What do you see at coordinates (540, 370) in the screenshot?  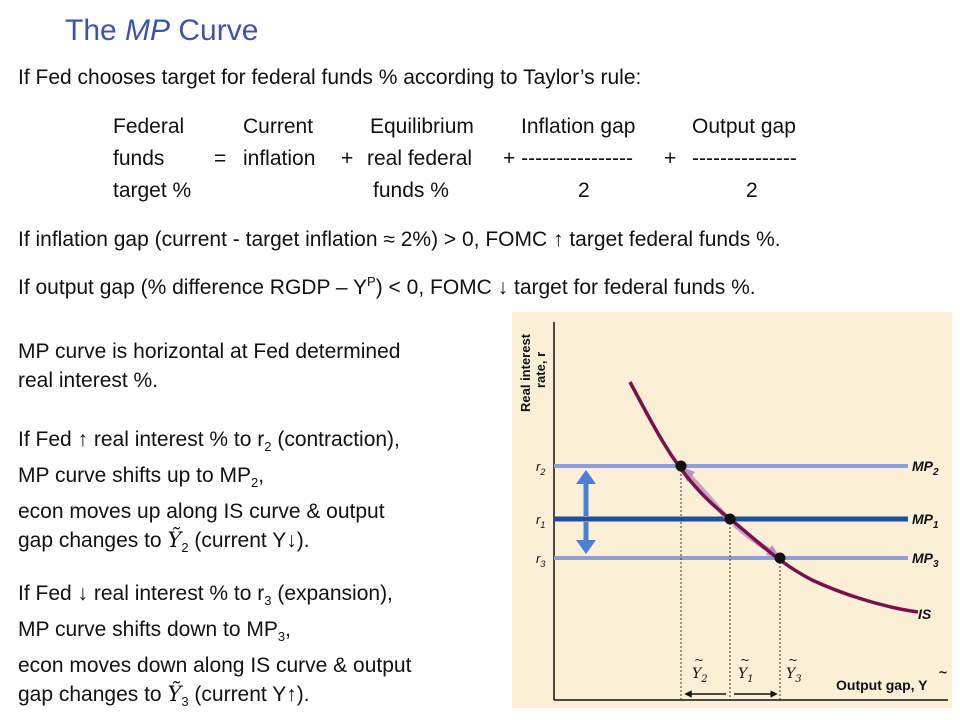 I see `y-axis-label-2: rate, r` at bounding box center [540, 370].